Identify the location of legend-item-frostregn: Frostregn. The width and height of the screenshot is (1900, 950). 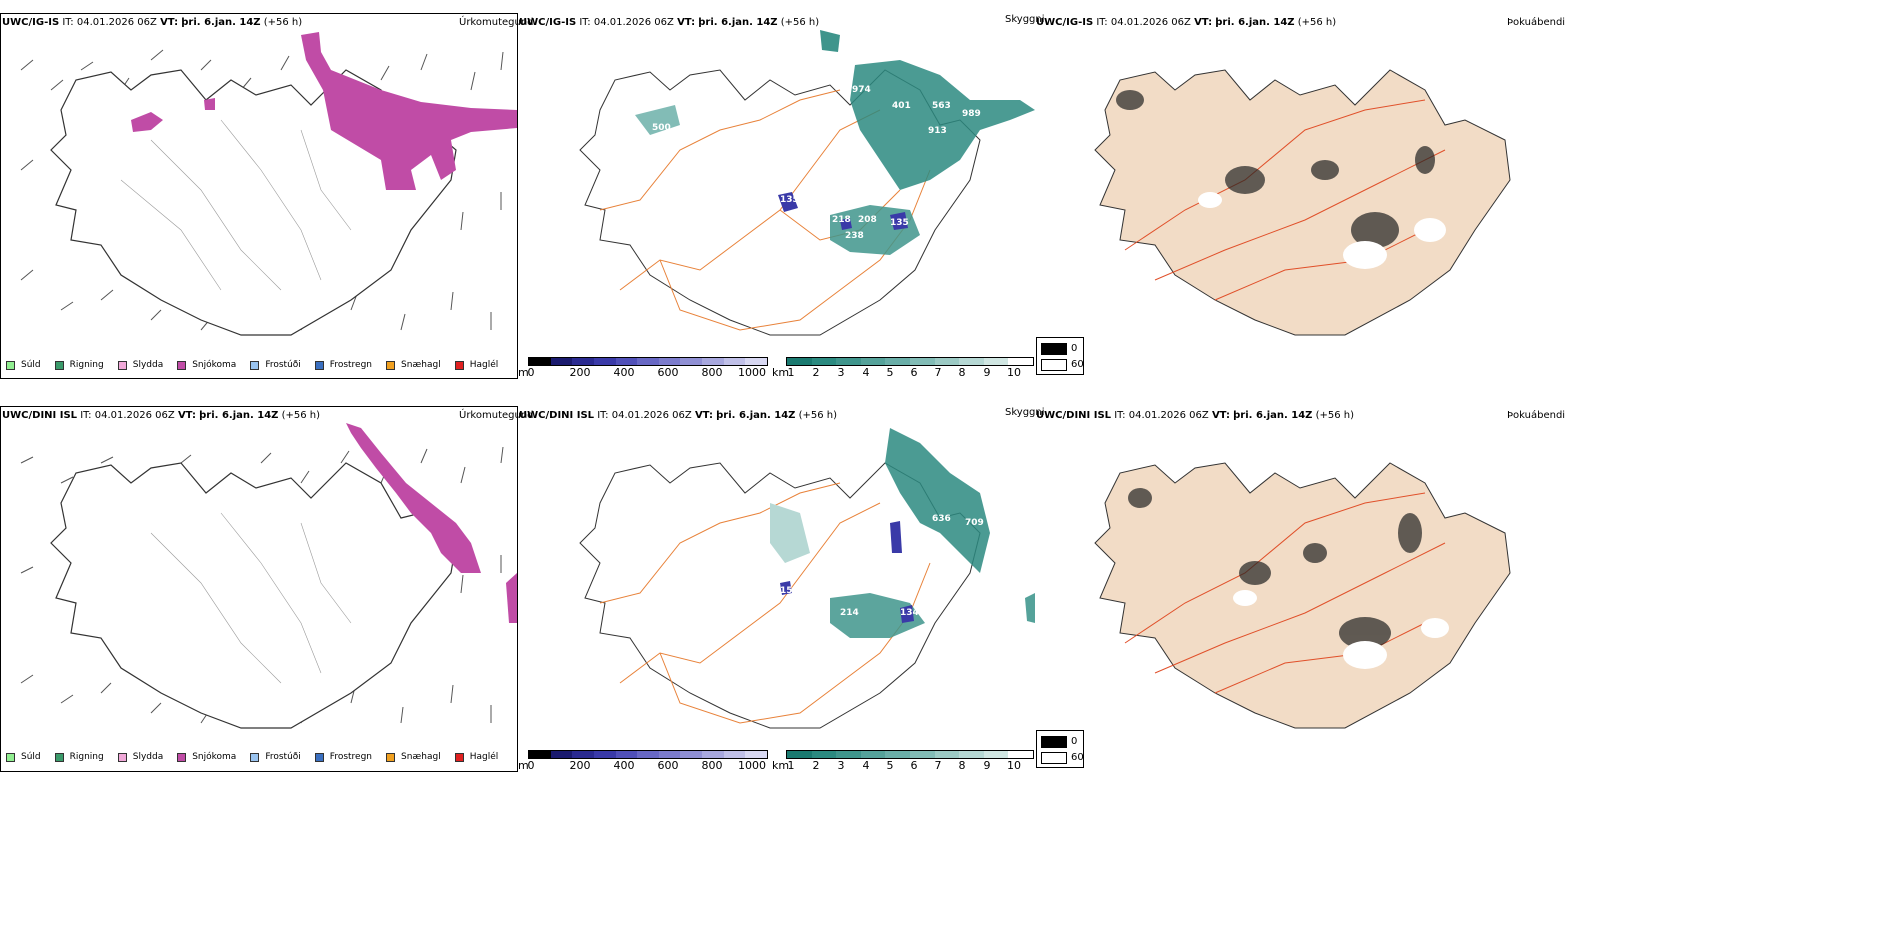
(343, 757).